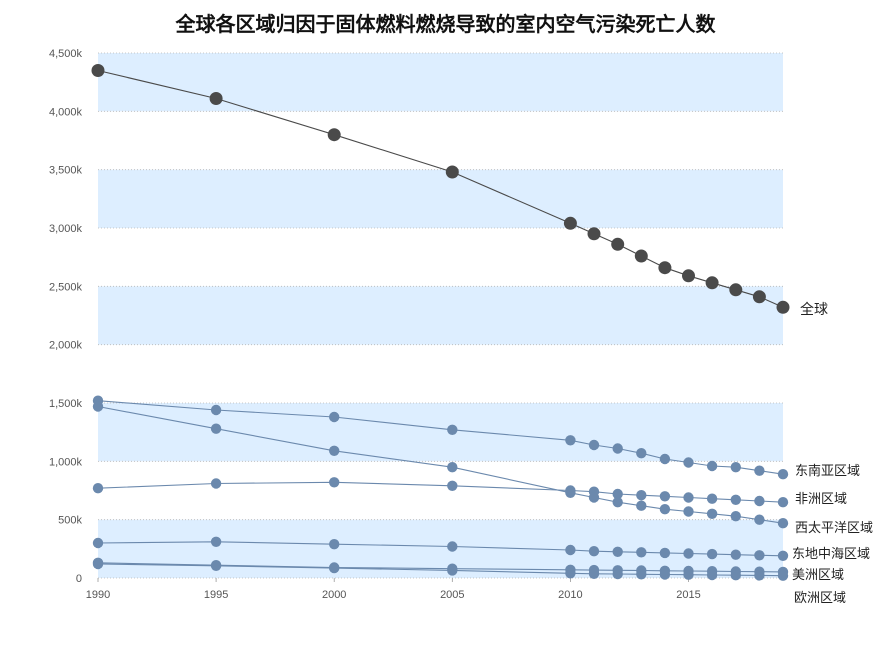 The height and width of the screenshot is (664, 891). Describe the element at coordinates (66, 404) in the screenshot. I see `y-tick-label: 1,500k` at that location.